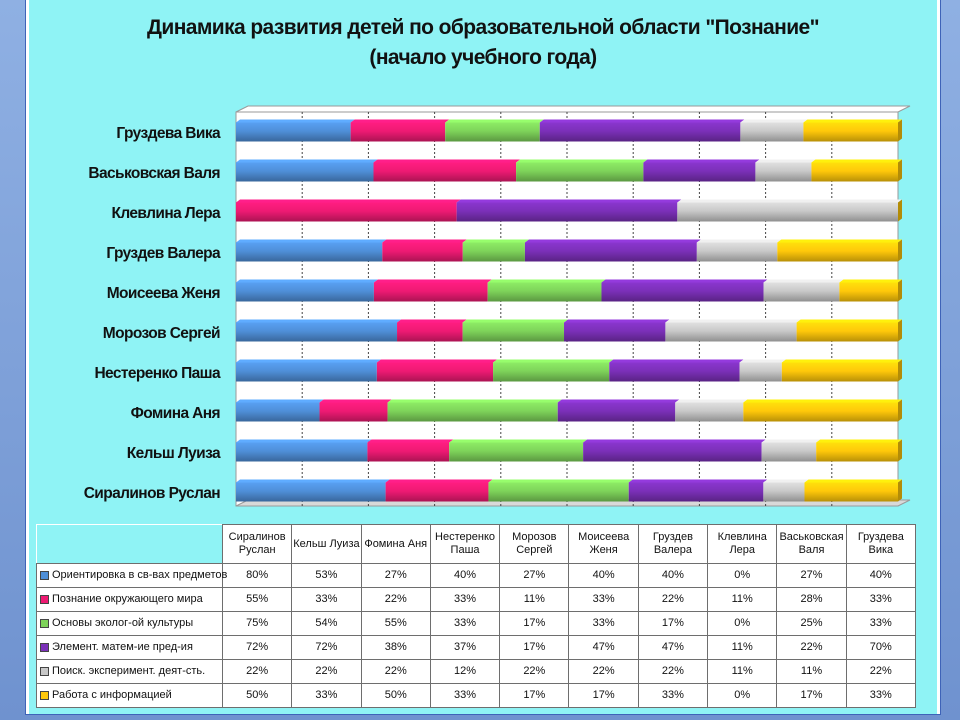 Image resolution: width=960 pixels, height=720 pixels. What do you see at coordinates (257, 575) in the screenshot?
I see `table-cell: 80%` at bounding box center [257, 575].